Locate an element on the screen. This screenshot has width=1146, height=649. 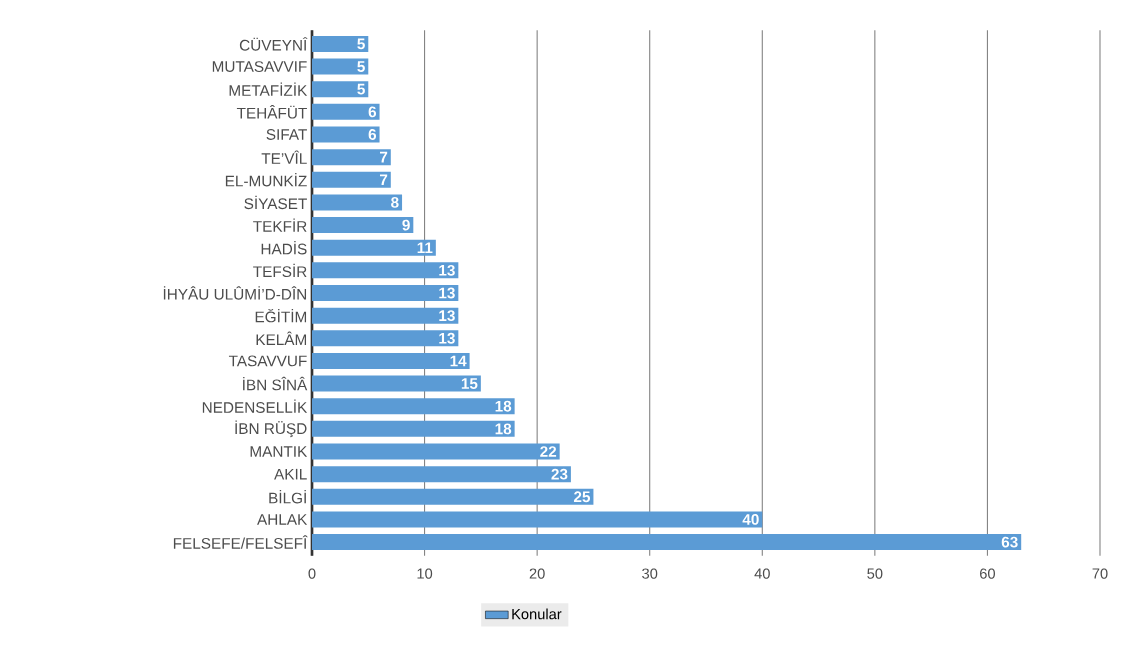
x-tick-label: 30 is located at coordinates (650, 573).